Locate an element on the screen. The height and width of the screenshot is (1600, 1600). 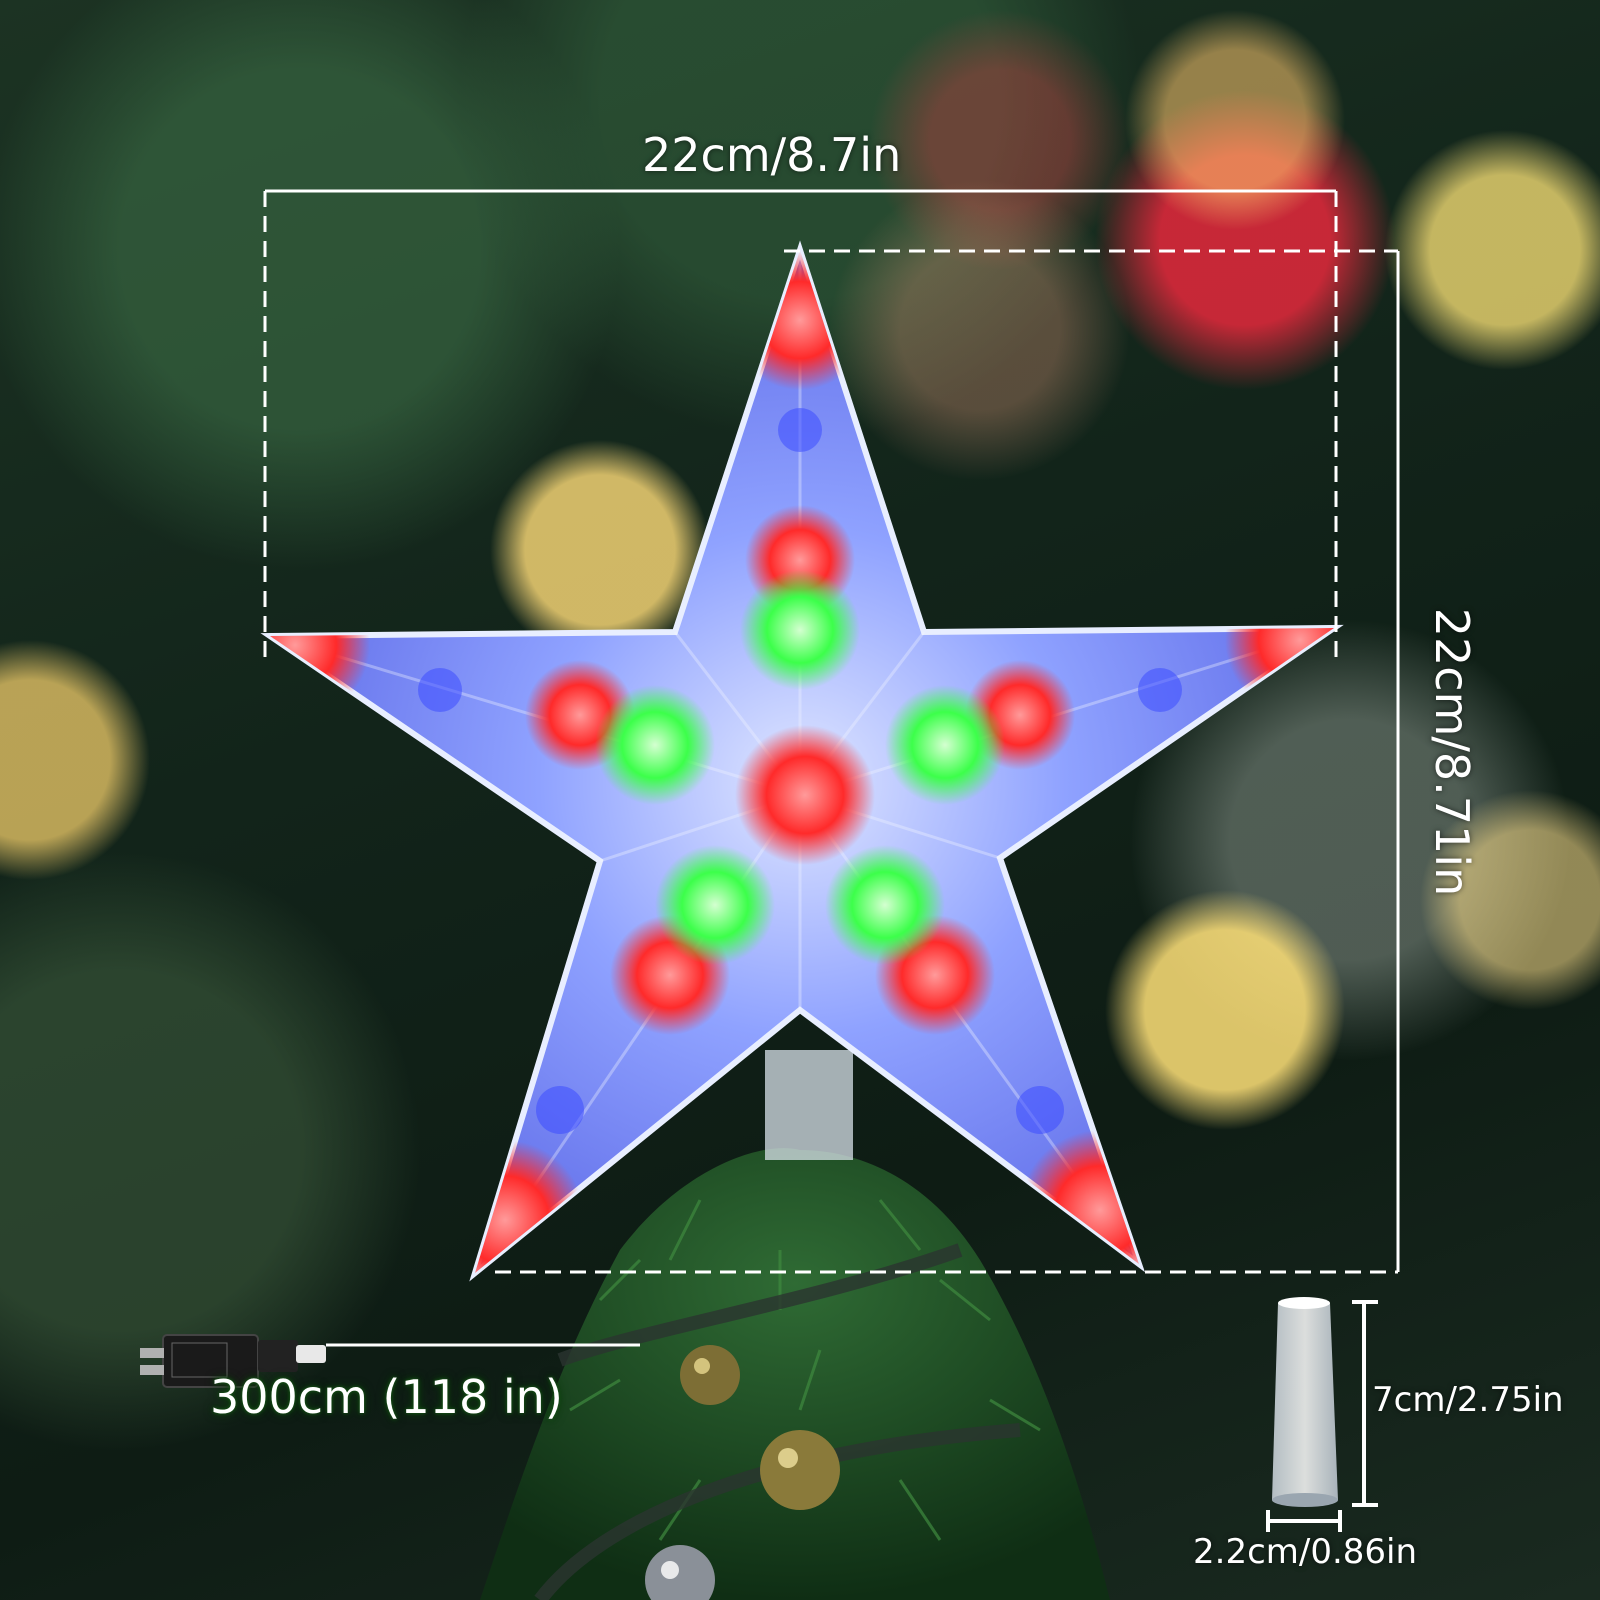
holder-width-guide is located at coordinates (1304, 1521).